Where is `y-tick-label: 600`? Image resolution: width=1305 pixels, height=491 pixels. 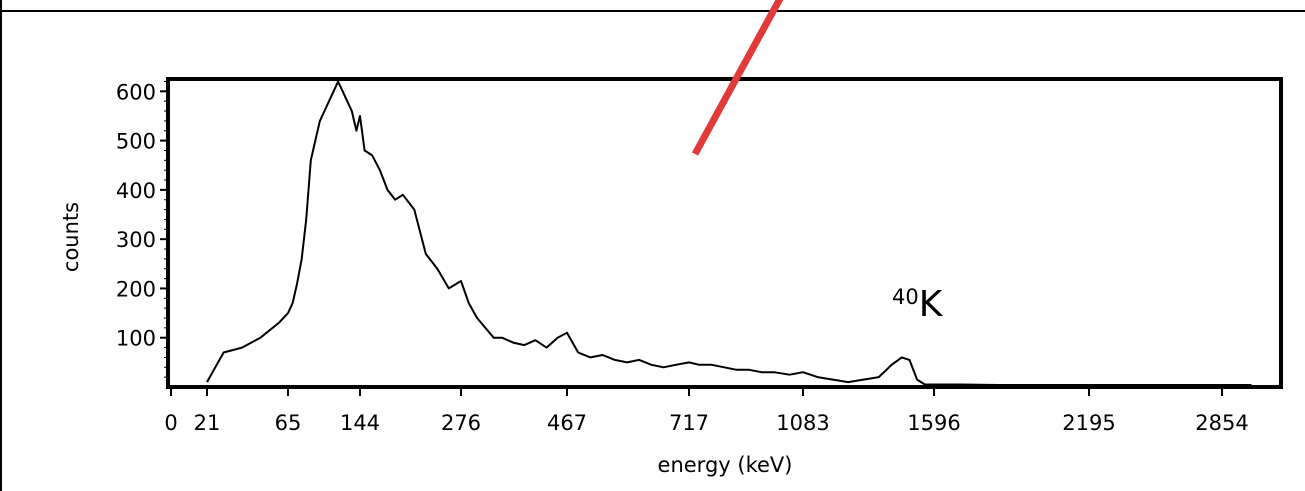 y-tick-label: 600 is located at coordinates (136, 92).